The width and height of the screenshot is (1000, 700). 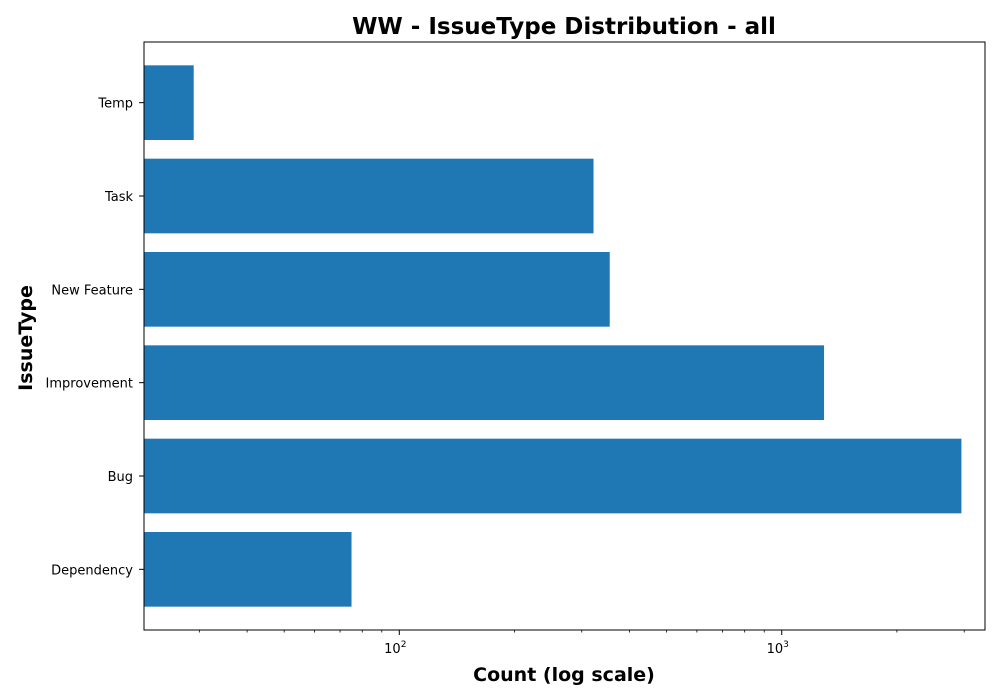 What do you see at coordinates (92, 570) in the screenshot?
I see `y-tick-label-dependency: Dependency` at bounding box center [92, 570].